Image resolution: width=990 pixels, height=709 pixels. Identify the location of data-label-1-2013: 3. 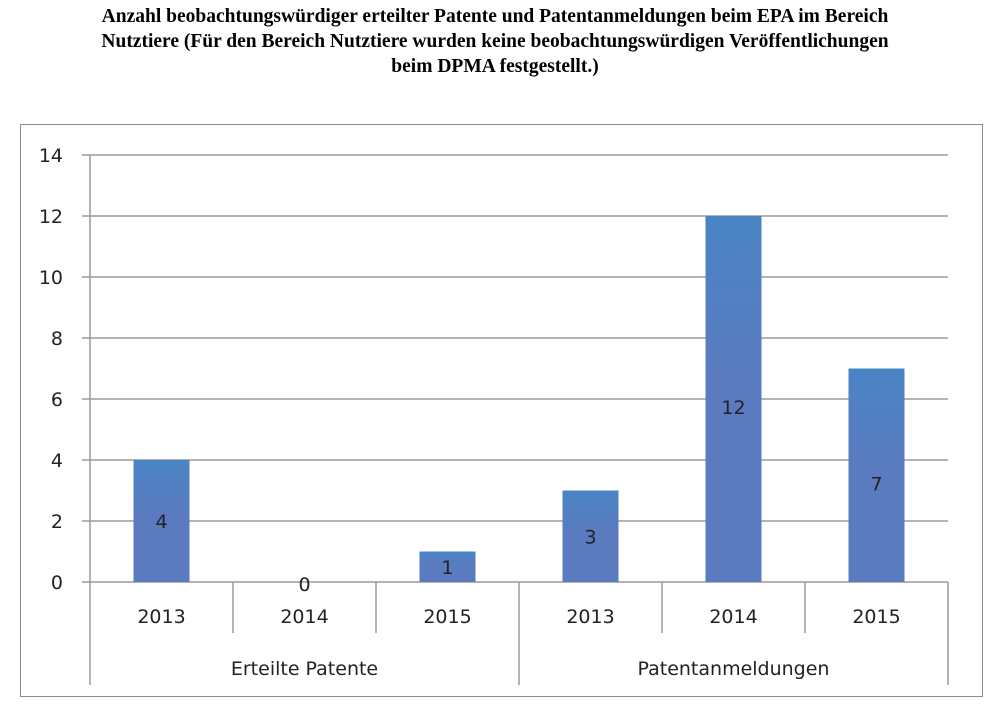
(590, 537).